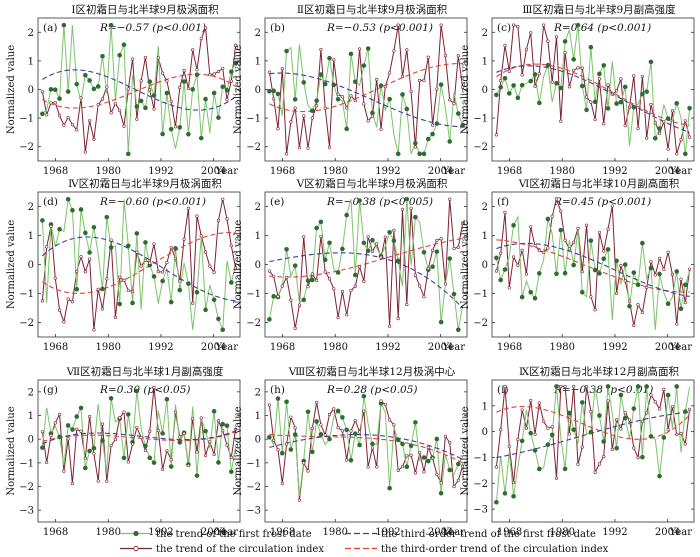 The width and height of the screenshot is (700, 557). I want to click on plot-area, so click(139, 435).